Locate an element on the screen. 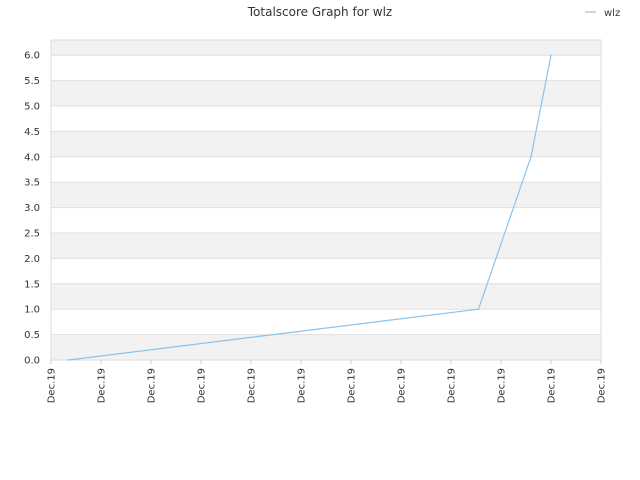 Image resolution: width=640 pixels, height=480 pixels. y-tick-label: 2.5 is located at coordinates (32, 234).